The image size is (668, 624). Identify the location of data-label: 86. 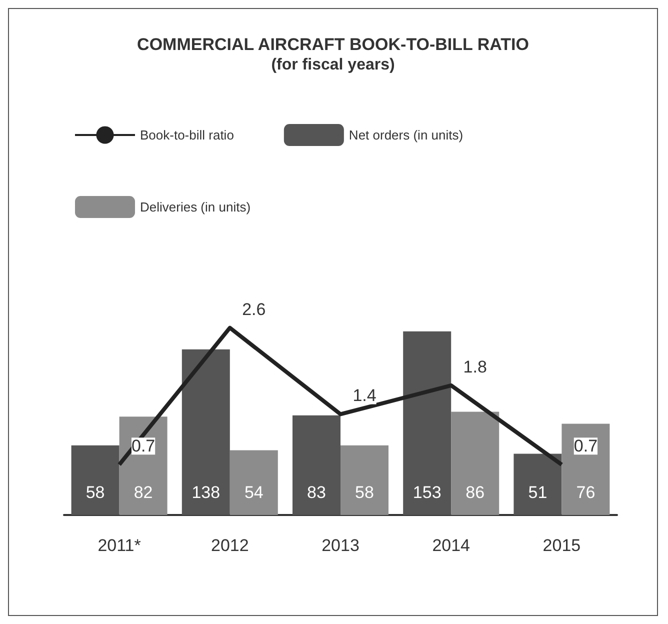
(475, 492).